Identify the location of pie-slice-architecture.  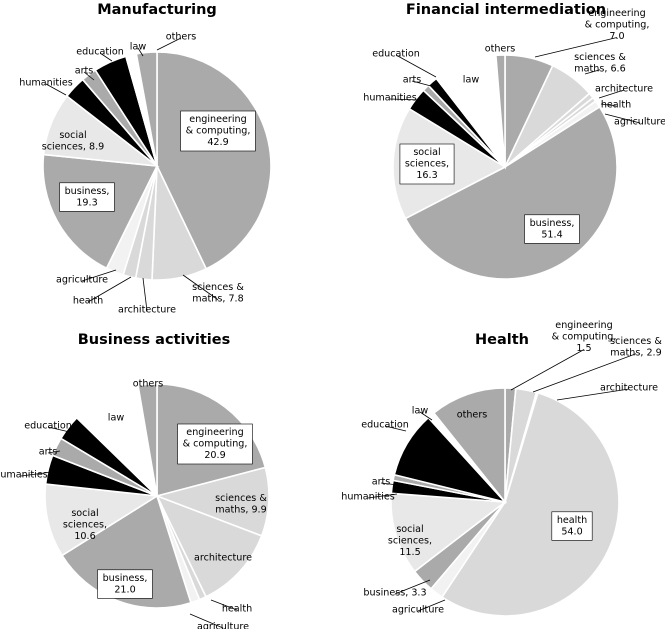
(209, 546).